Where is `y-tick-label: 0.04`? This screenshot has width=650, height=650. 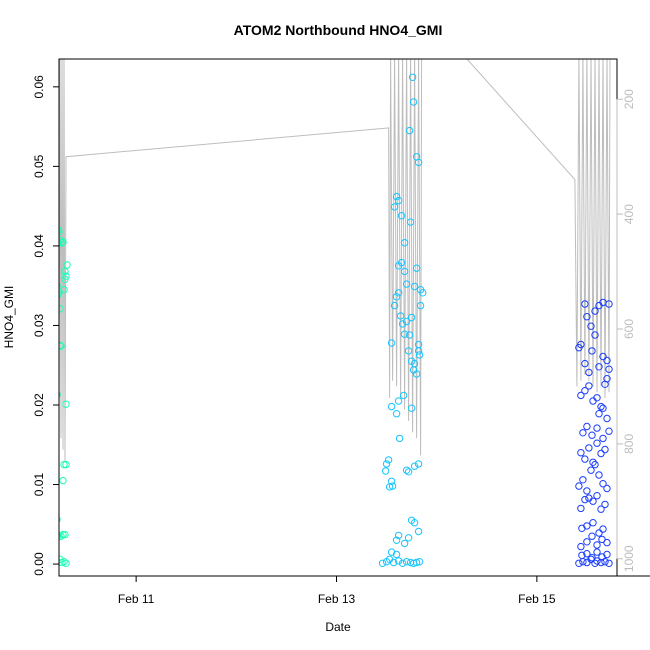
y-tick-label: 0.04 is located at coordinates (39, 246).